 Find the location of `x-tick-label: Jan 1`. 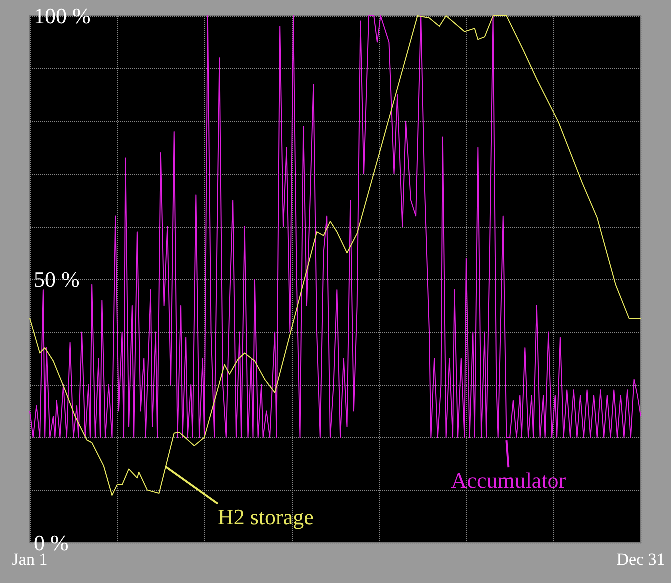

x-tick-label: Jan 1 is located at coordinates (30, 559).